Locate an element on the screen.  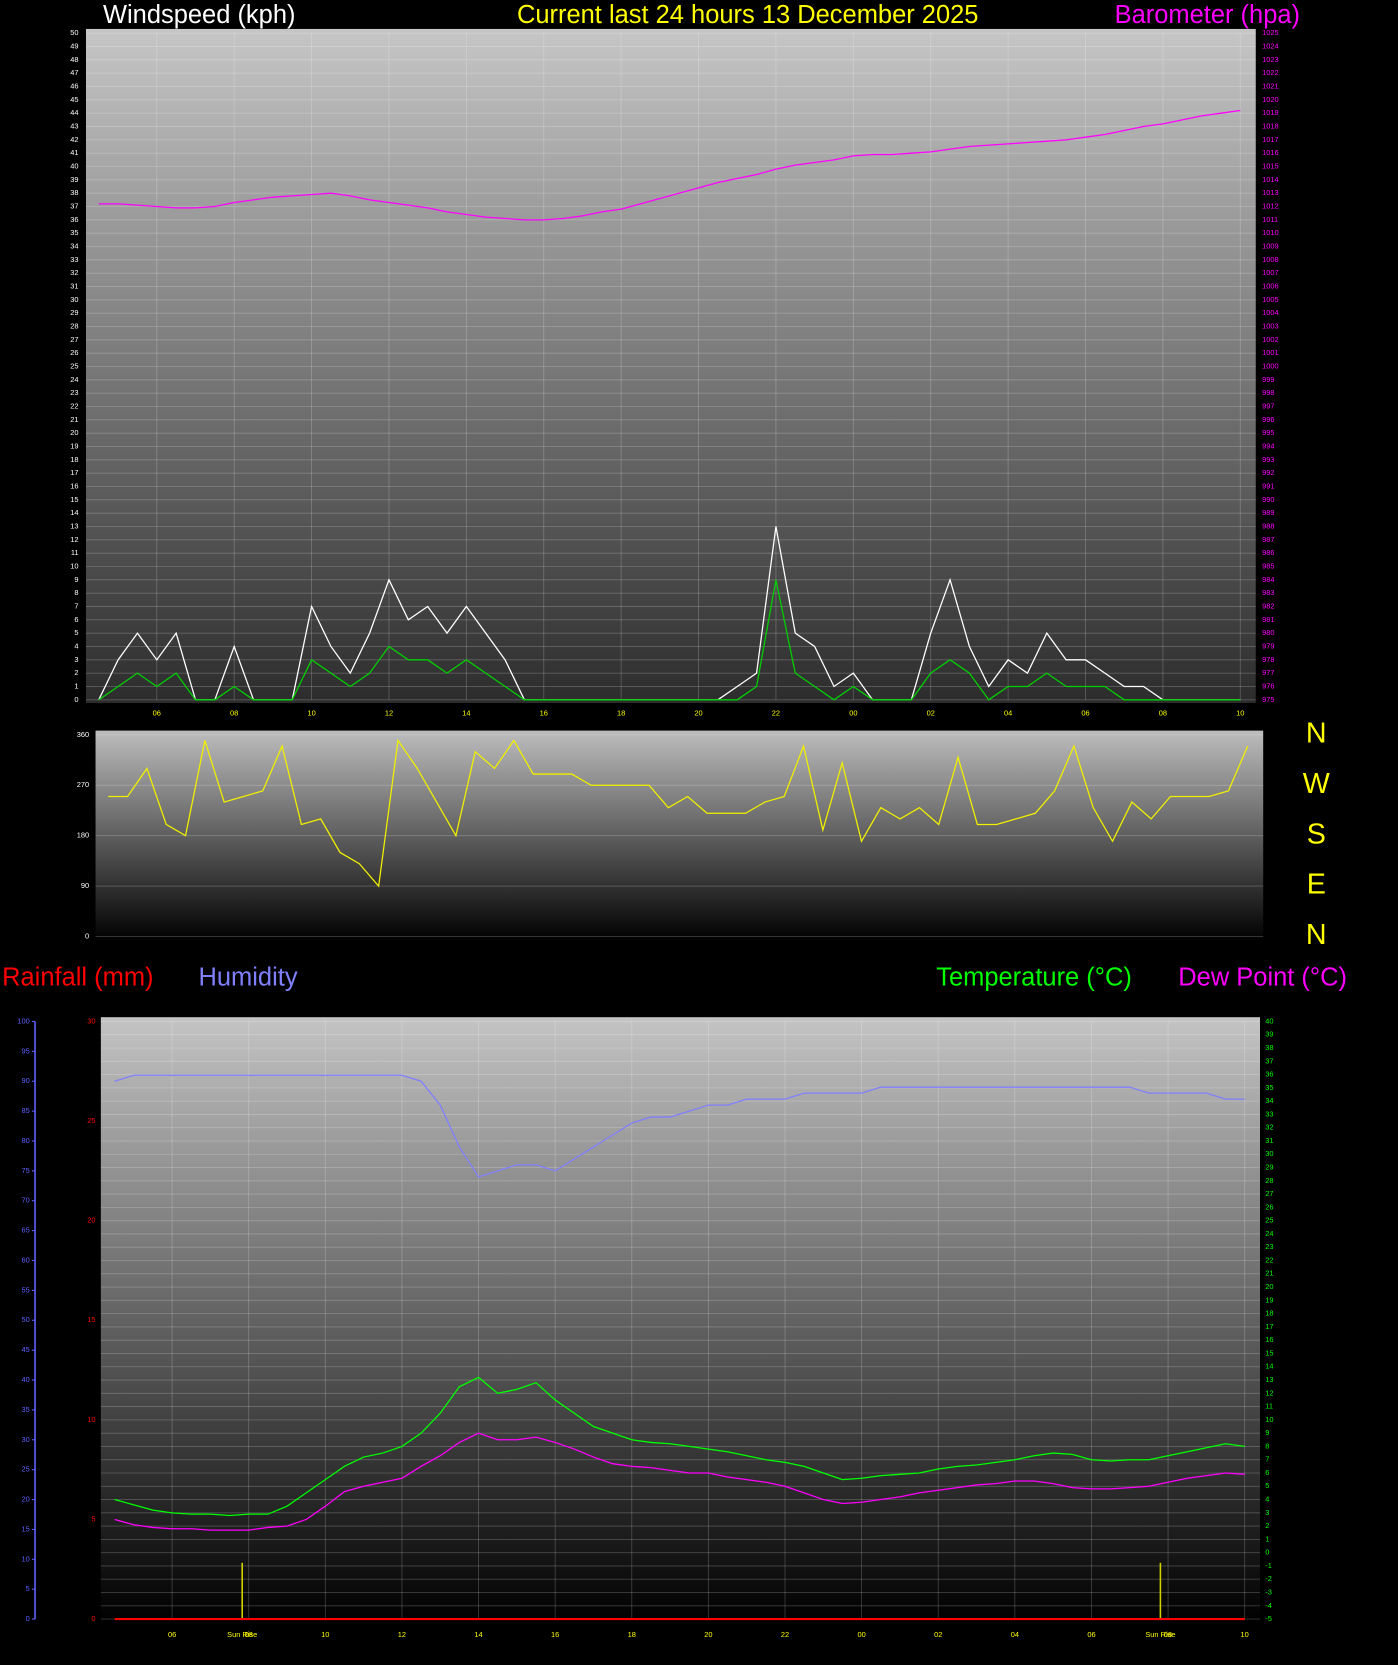
y2-tick-label: 38 is located at coordinates (1269, 1047).